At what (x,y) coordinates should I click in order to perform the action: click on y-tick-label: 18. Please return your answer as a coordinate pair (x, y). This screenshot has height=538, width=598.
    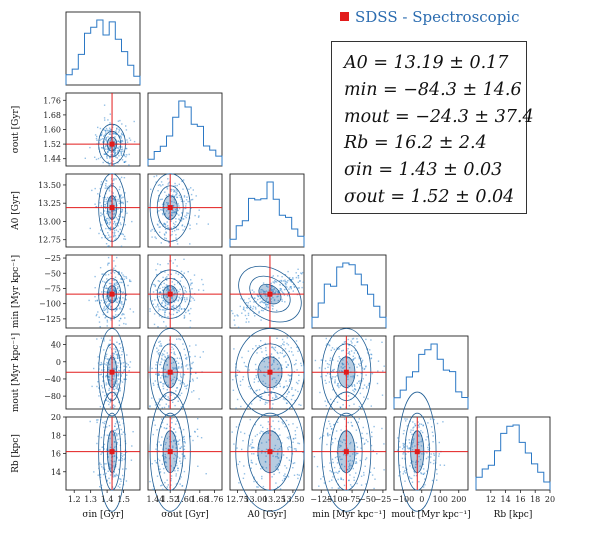
    Looking at the image, I should click on (56, 435).